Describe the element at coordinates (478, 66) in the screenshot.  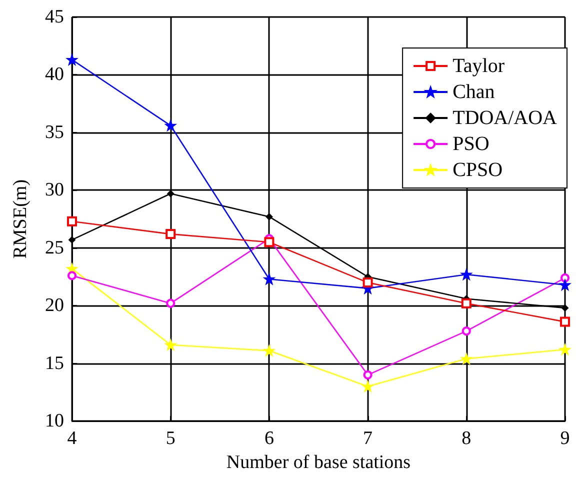
I see `legend-label: Taylor` at that location.